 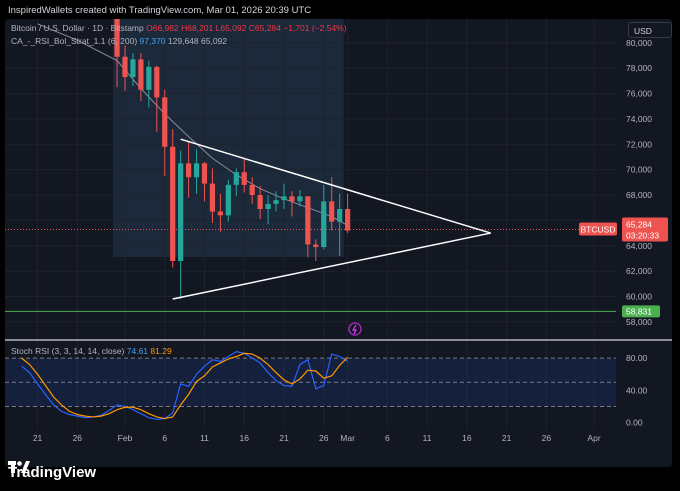 I want to click on stoch-axis-label: 40.00, so click(x=637, y=390).